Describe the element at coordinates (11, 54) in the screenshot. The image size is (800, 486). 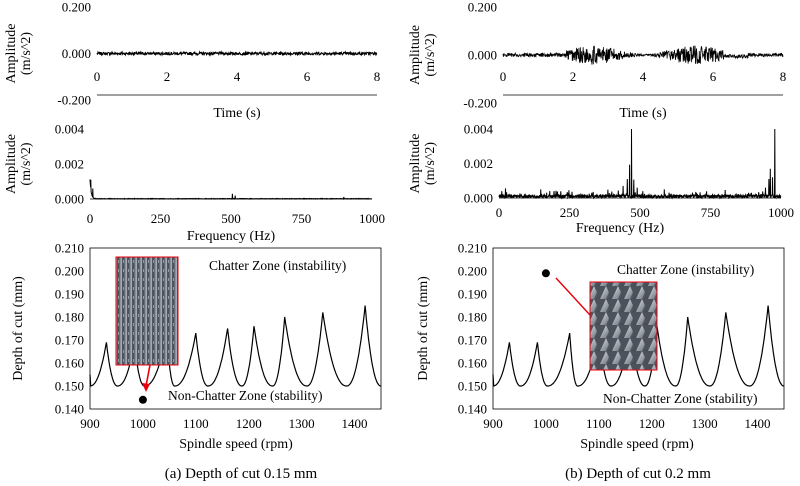
I see `a-time-y-label-line: Amplitude` at that location.